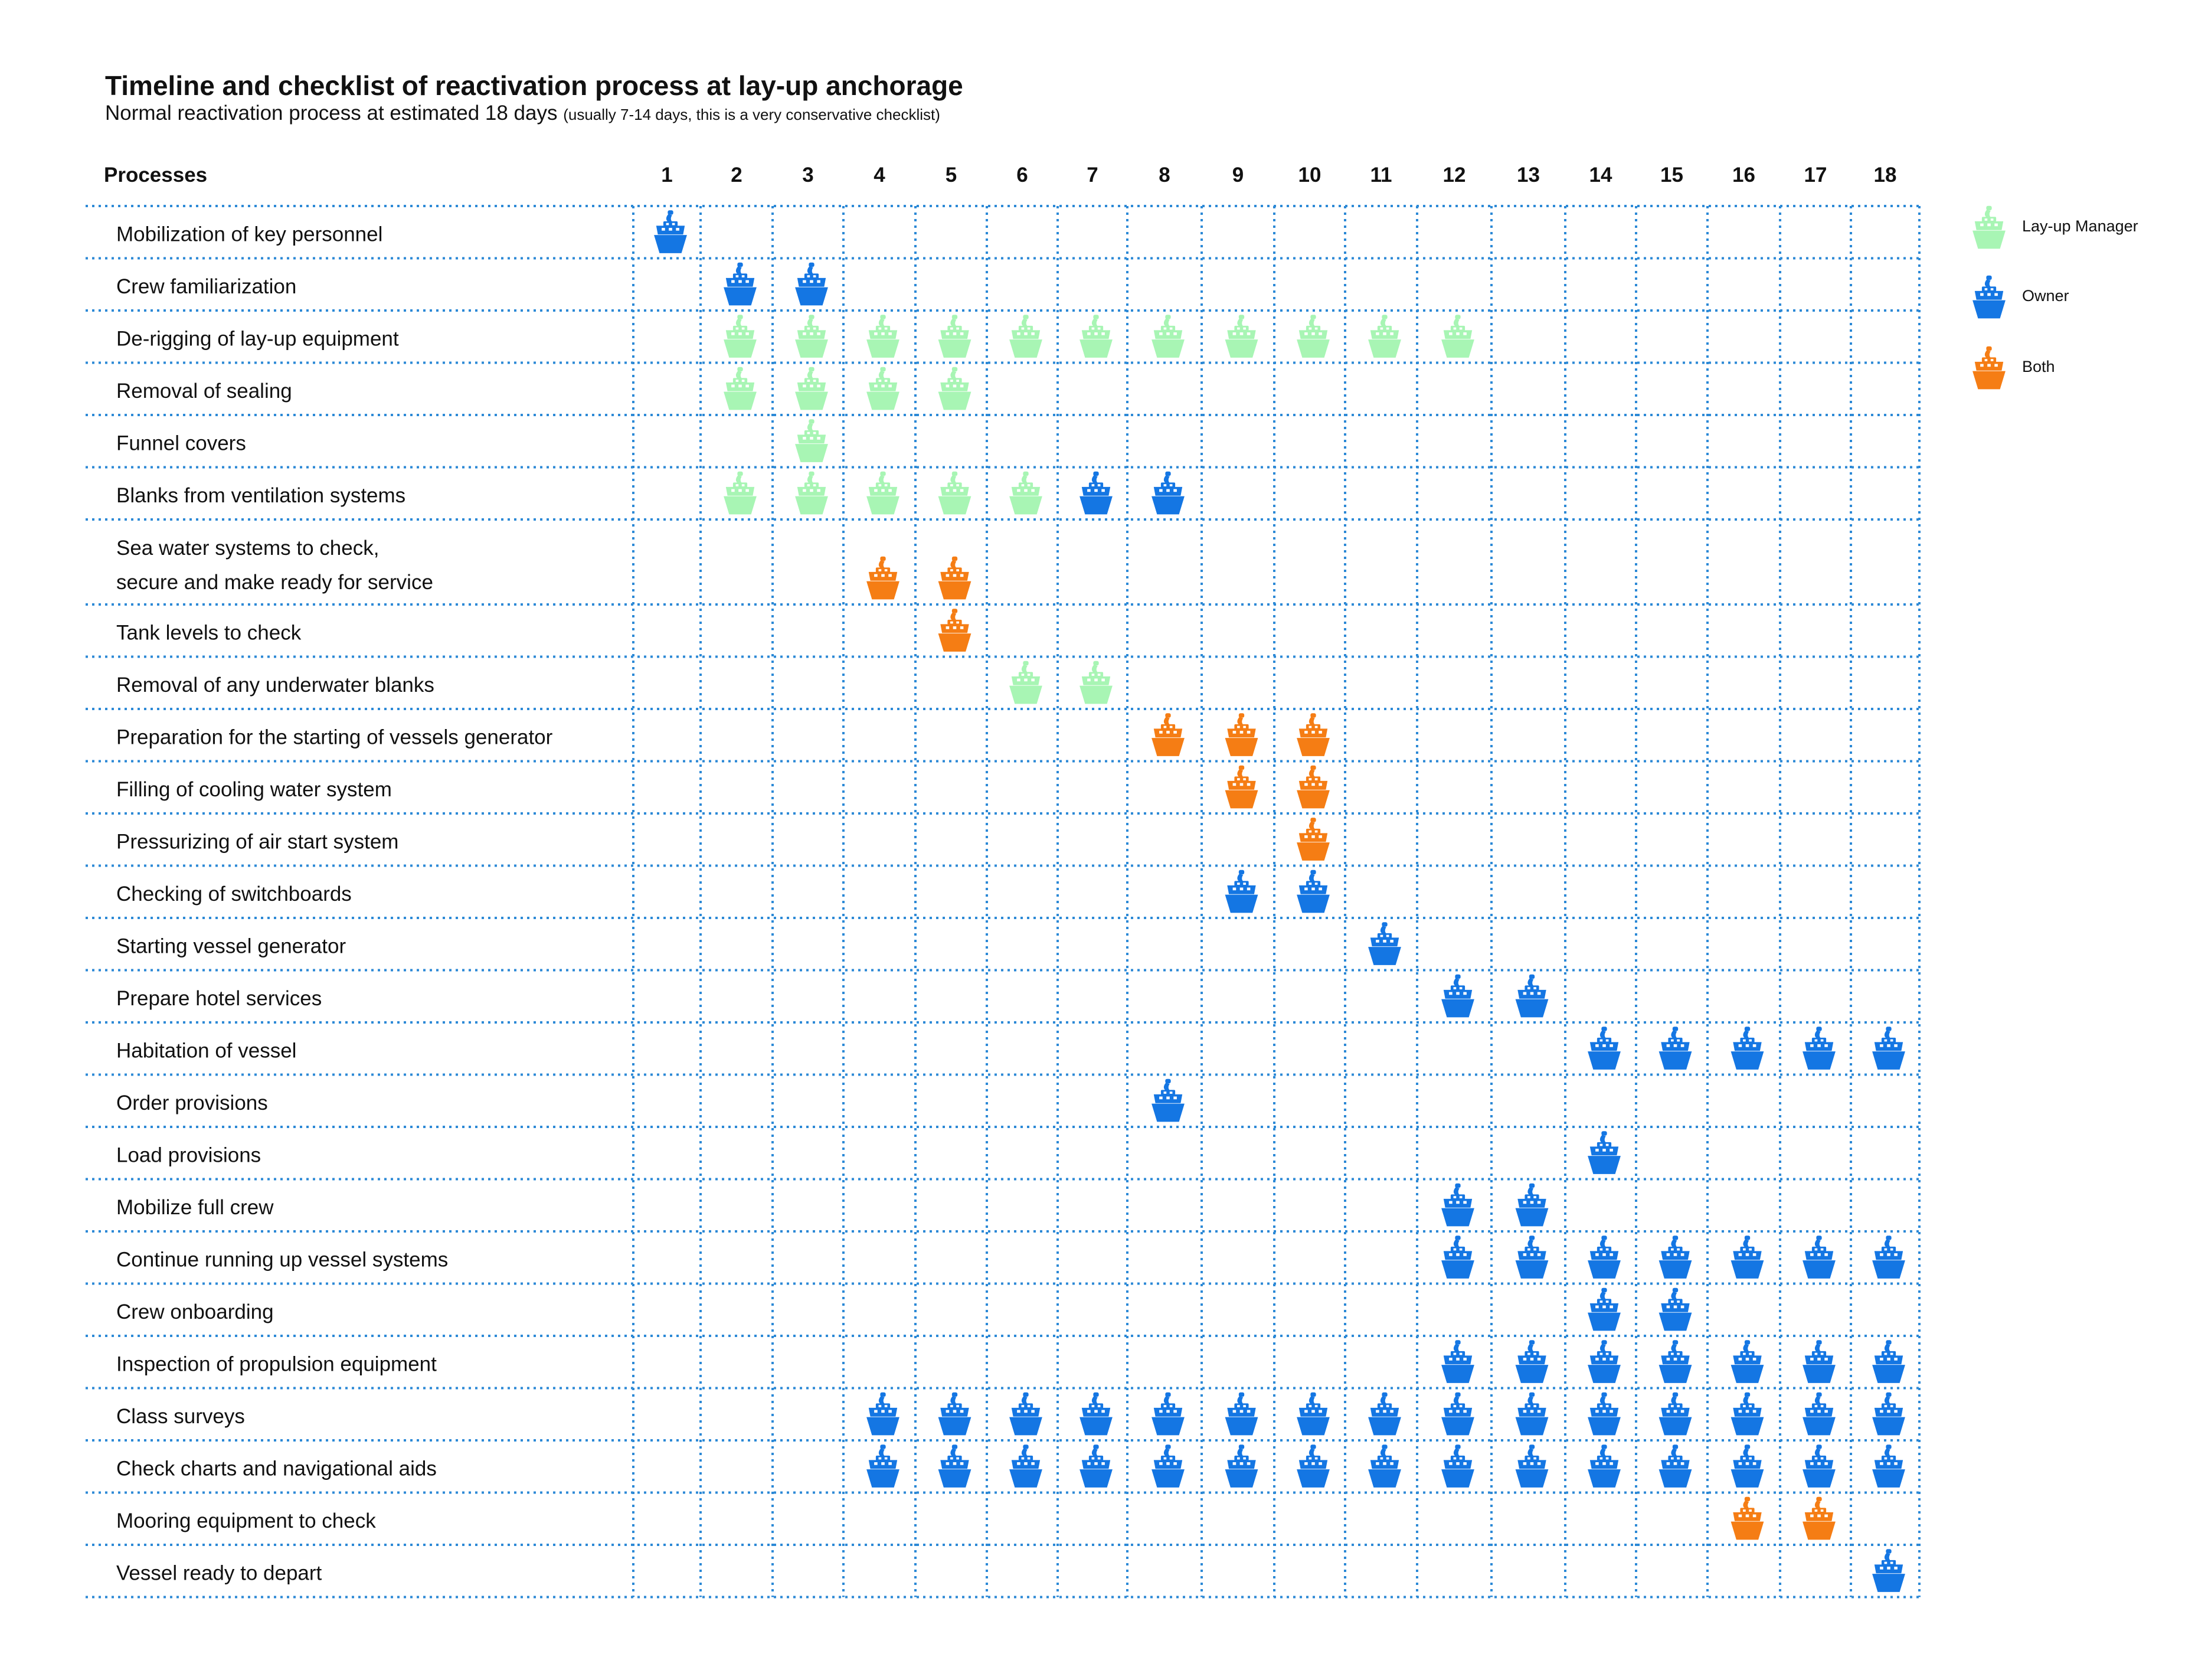 This screenshot has height=1680, width=2195. I want to click on legend-label: Lay-up Manager, so click(2080, 226).